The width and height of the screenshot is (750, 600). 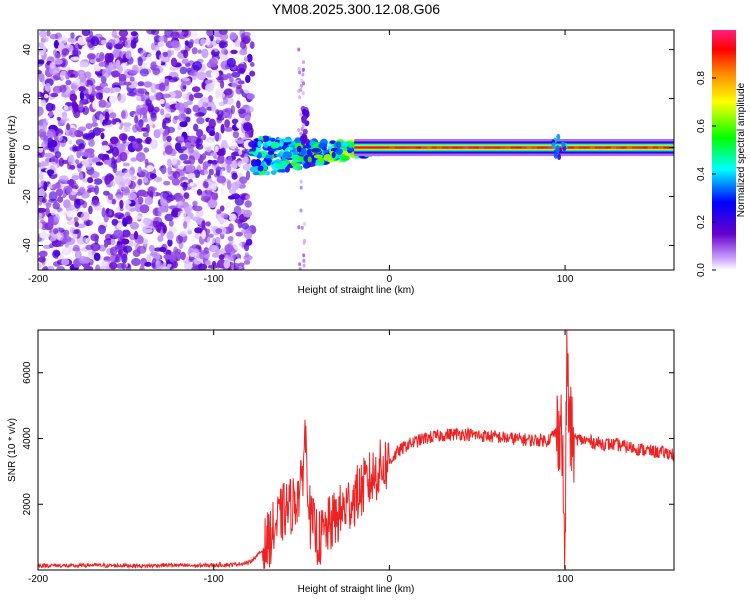 I want to click on x-tick-label: 100, so click(x=565, y=279).